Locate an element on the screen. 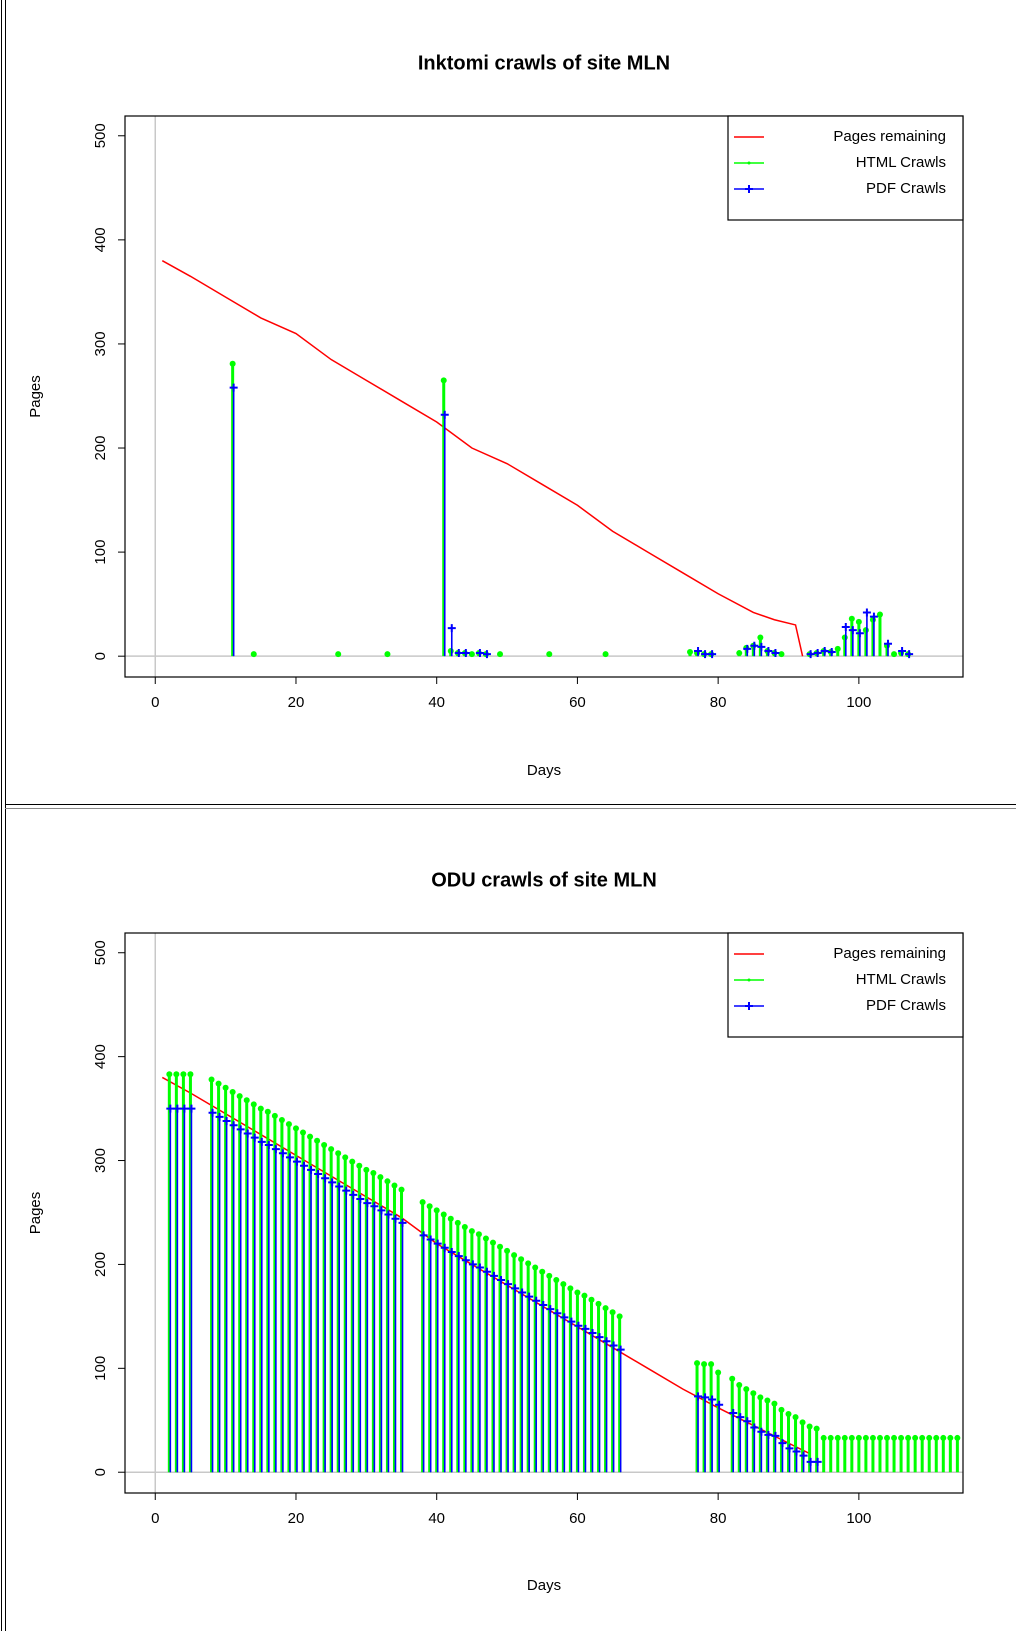 The height and width of the screenshot is (1631, 1016). legend-label: PDF Crawls is located at coordinates (906, 188).